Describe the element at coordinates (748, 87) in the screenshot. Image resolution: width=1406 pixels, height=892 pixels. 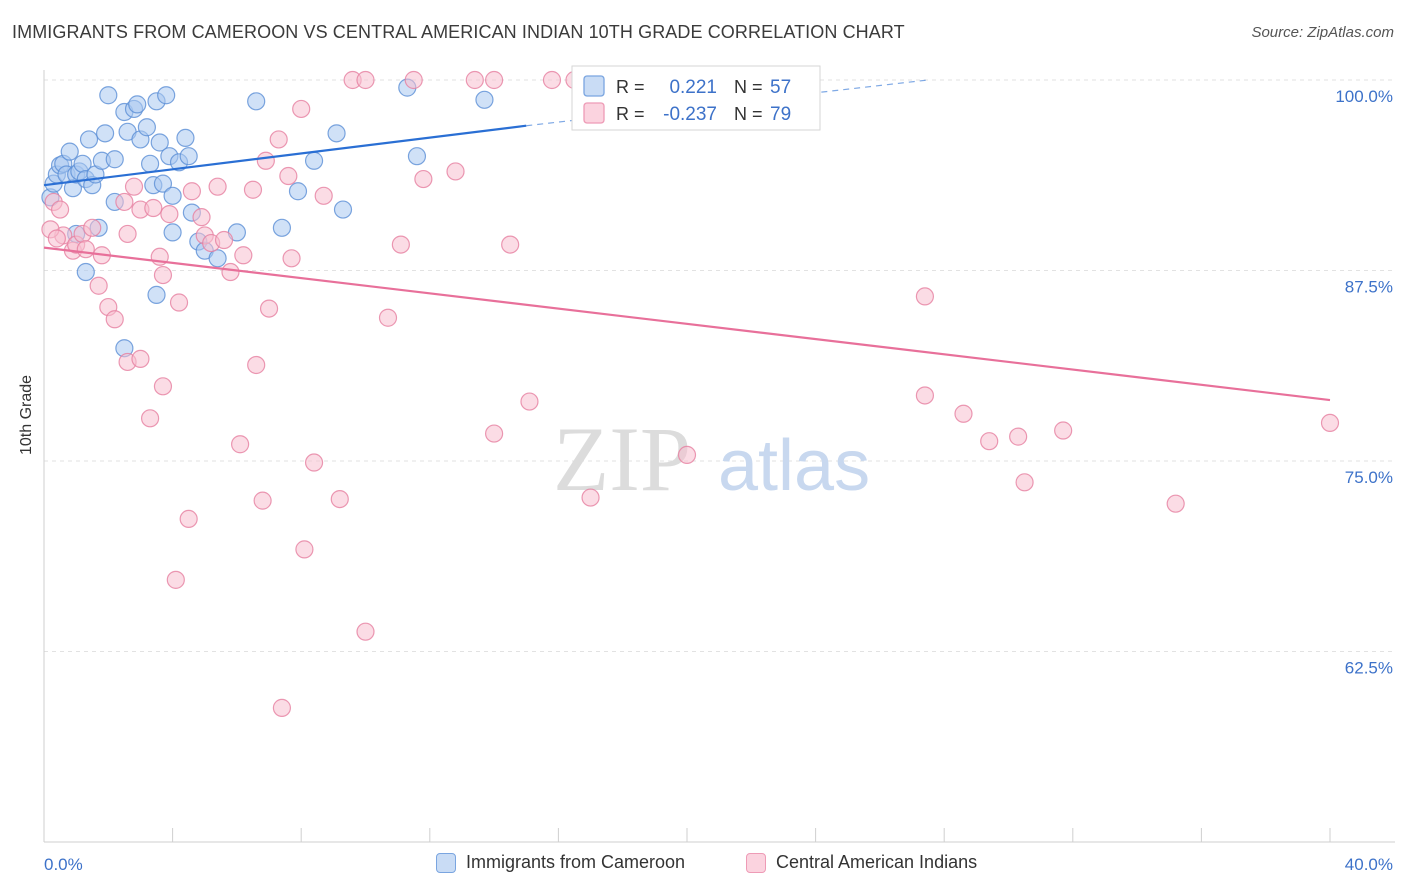
I see `stats-n-label: N =` at that location.